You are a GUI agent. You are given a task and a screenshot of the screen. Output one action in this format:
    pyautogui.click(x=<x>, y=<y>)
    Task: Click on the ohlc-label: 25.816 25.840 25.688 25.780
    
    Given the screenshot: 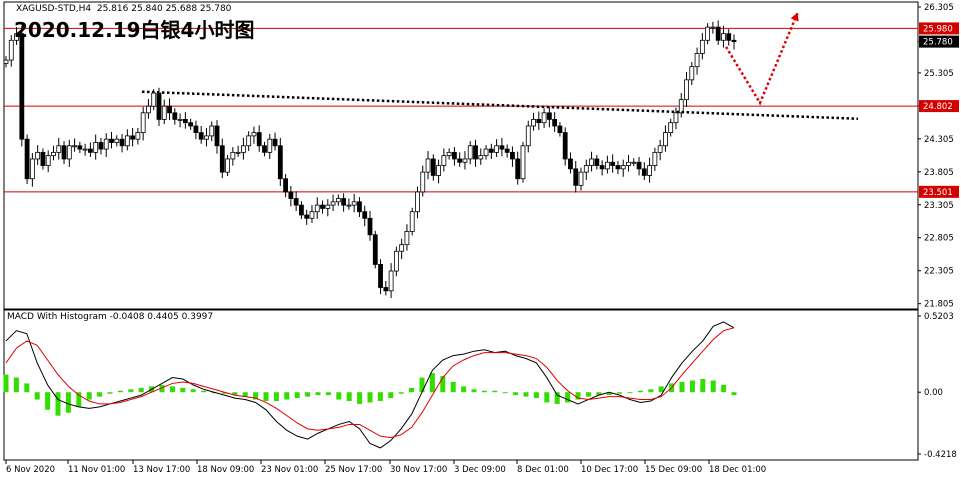 What is the action you would take?
    pyautogui.click(x=164, y=9)
    